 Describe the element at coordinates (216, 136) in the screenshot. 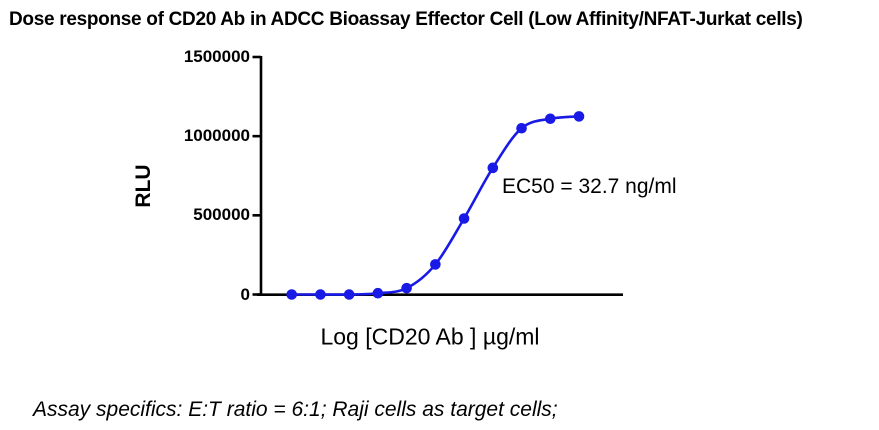

I see `y-tick-label-1000000: 1000000` at that location.